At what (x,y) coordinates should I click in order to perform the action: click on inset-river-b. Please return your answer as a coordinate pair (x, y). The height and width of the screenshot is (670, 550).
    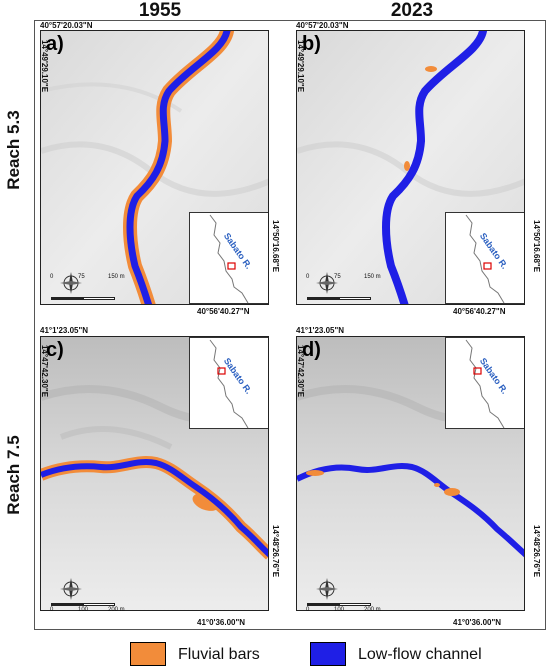
    Looking at the image, I should click on (485, 259).